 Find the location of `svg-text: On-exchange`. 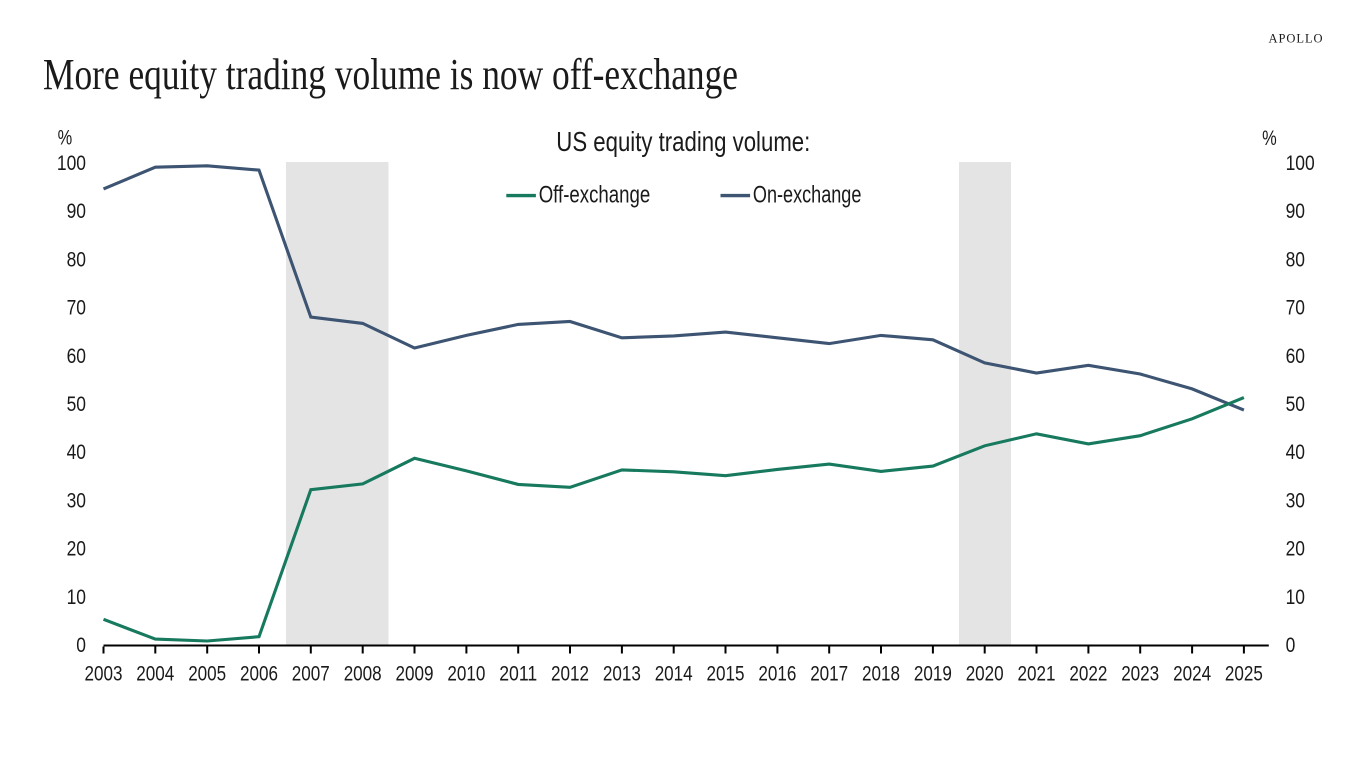

svg-text: On-exchange is located at coordinates (807, 195).